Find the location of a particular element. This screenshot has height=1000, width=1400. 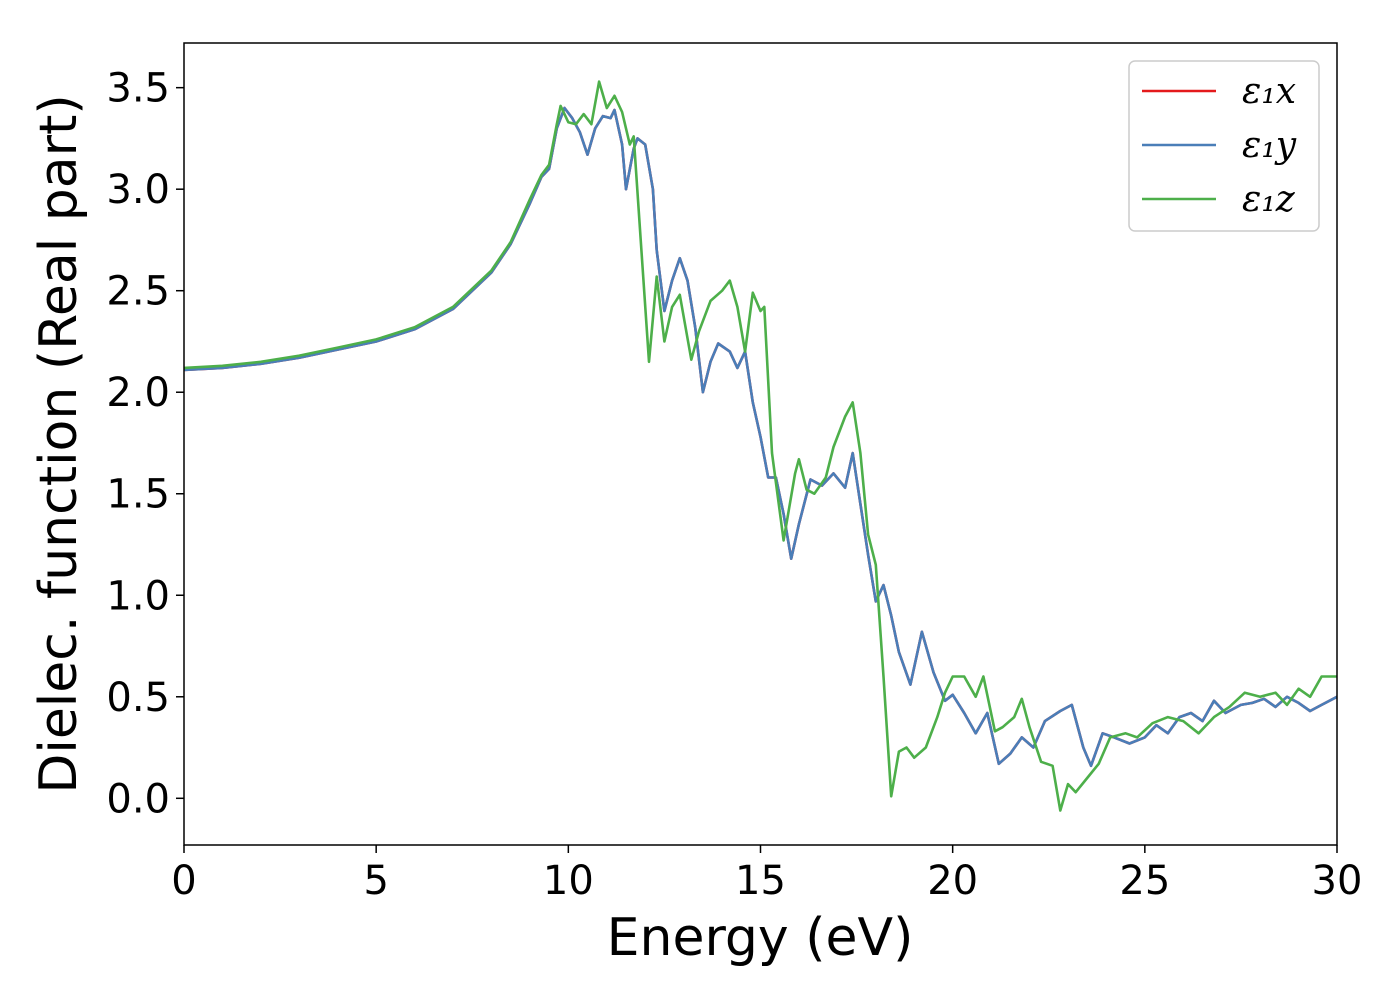

legend: ε₁x ε₁y ε₁z is located at coordinates (1224, 146).